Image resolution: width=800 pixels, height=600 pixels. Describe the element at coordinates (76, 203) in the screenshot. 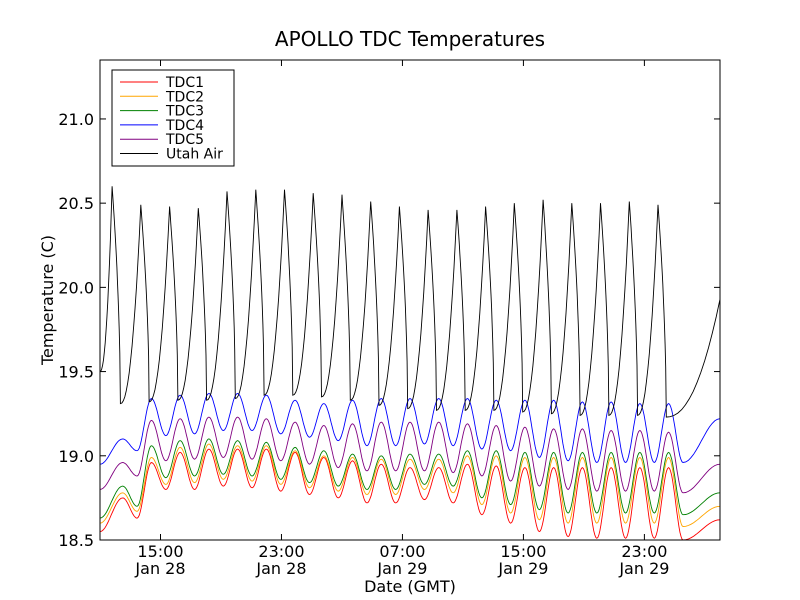

I see `y-tick-label: 20.5` at that location.